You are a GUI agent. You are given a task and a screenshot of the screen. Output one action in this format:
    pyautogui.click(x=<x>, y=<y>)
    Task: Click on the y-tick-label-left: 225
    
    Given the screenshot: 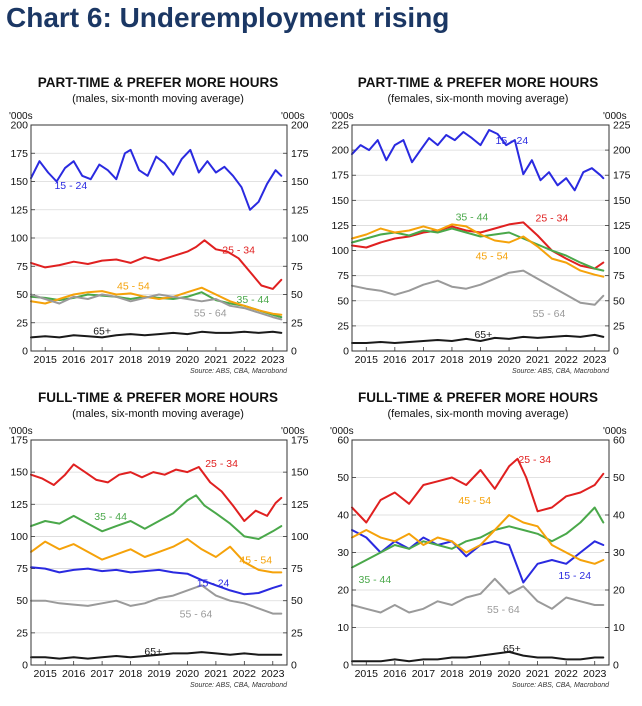 What is the action you would take?
    pyautogui.click(x=340, y=126)
    